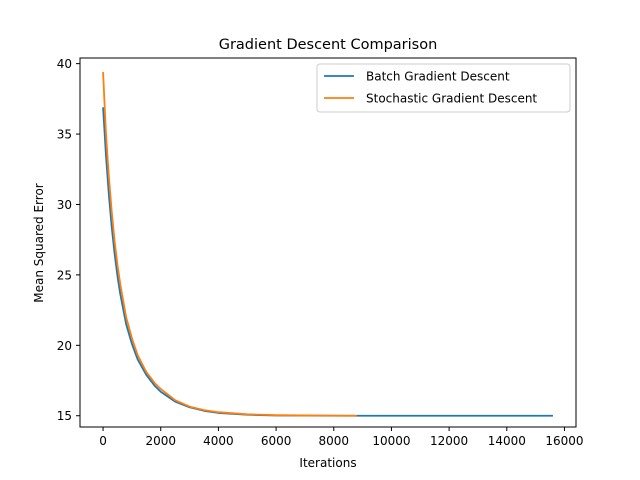  Describe the element at coordinates (64, 135) in the screenshot. I see `y-tick-label: 35` at that location.